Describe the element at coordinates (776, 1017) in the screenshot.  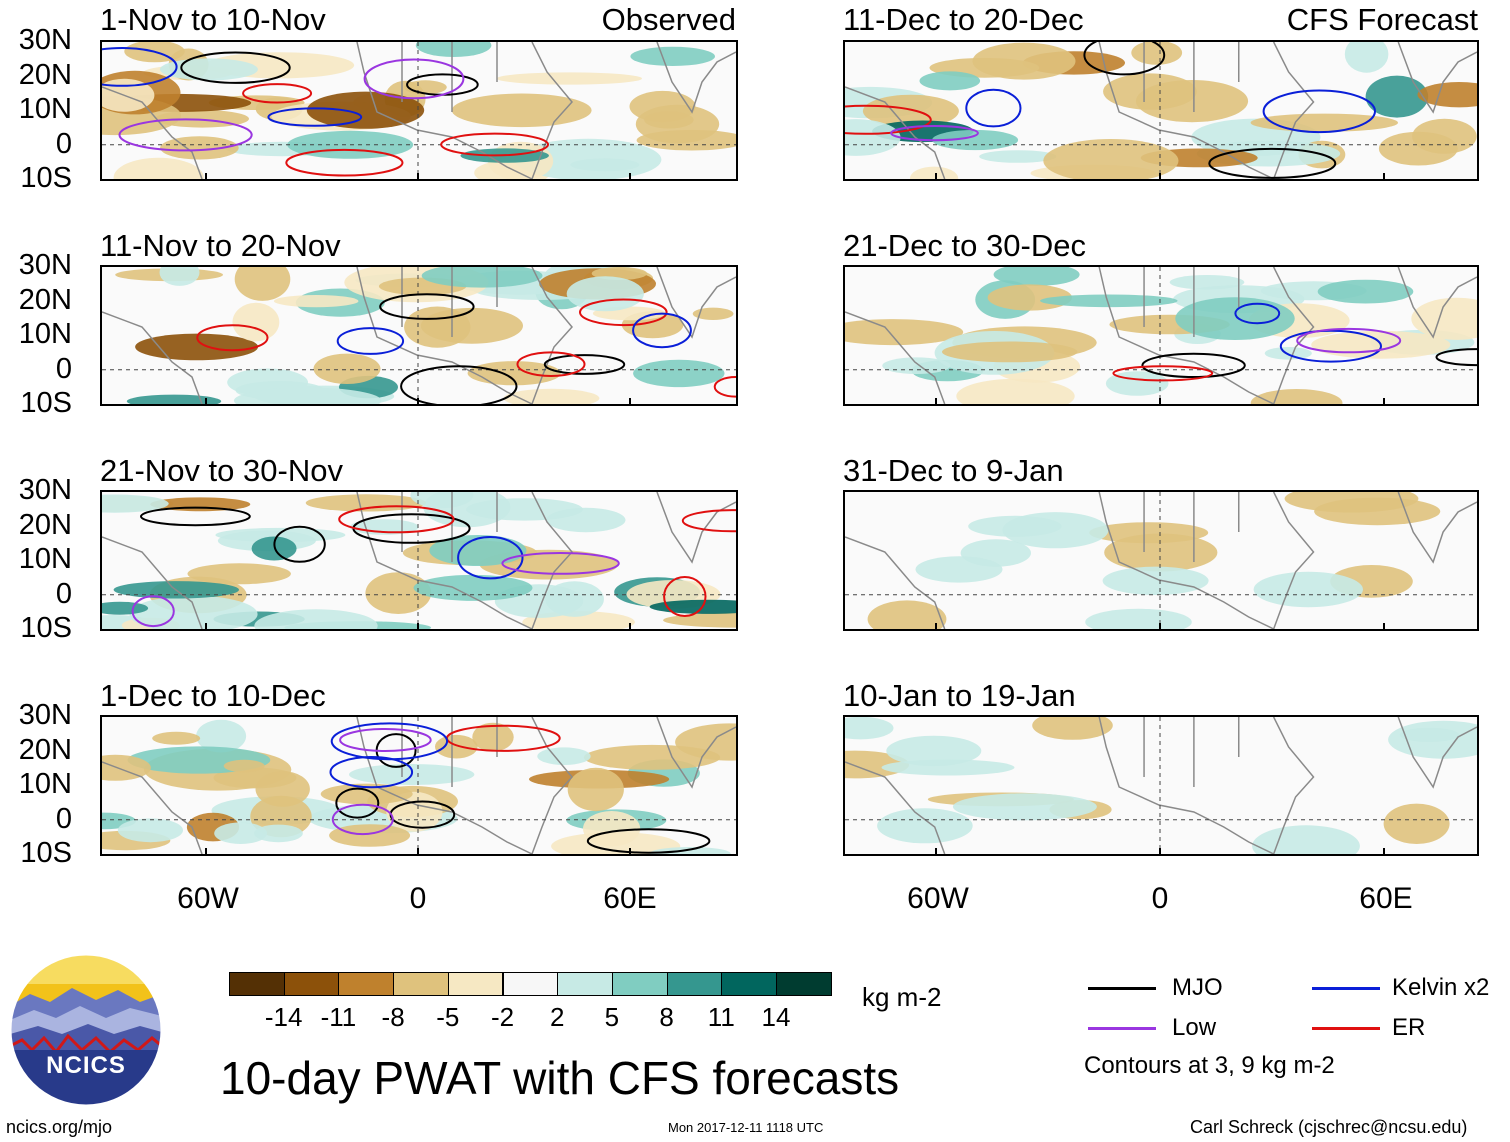
I see `colorbar-label: 14` at that location.